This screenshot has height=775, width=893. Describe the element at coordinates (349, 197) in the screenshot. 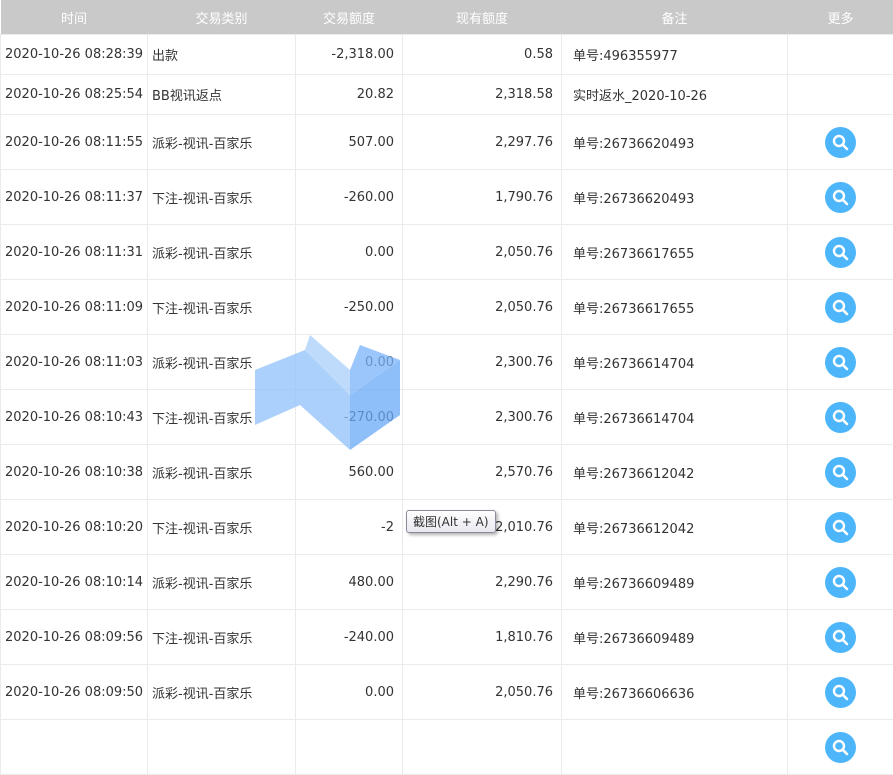

I see `cell-amount: -260.00` at that location.